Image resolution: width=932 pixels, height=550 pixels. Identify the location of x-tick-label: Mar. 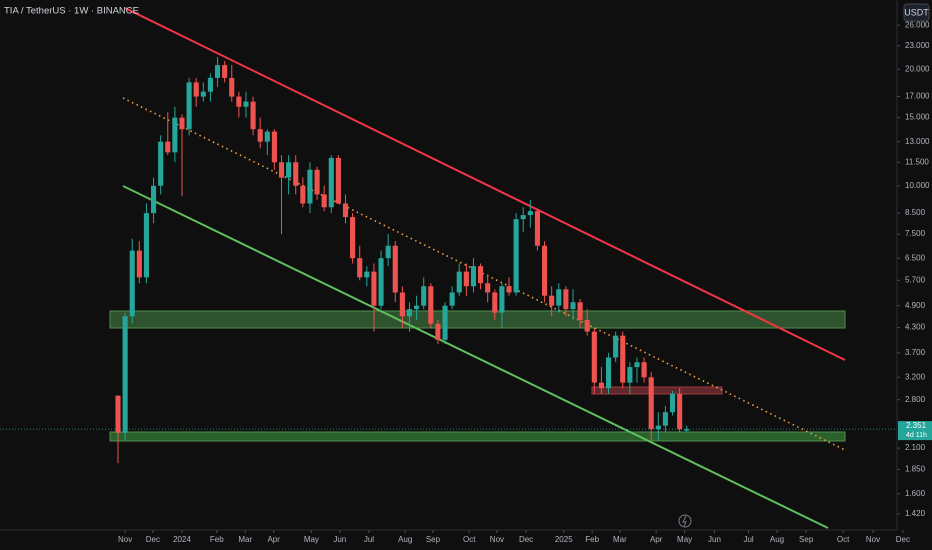
(245, 539).